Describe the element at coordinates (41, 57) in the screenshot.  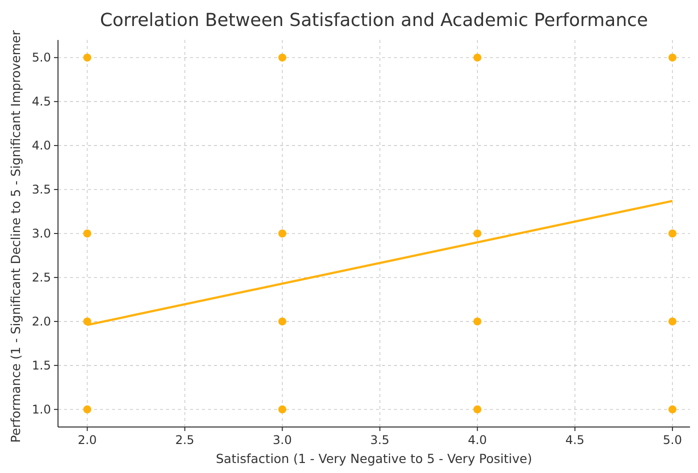
I see `y-tick-label: 5.0` at that location.